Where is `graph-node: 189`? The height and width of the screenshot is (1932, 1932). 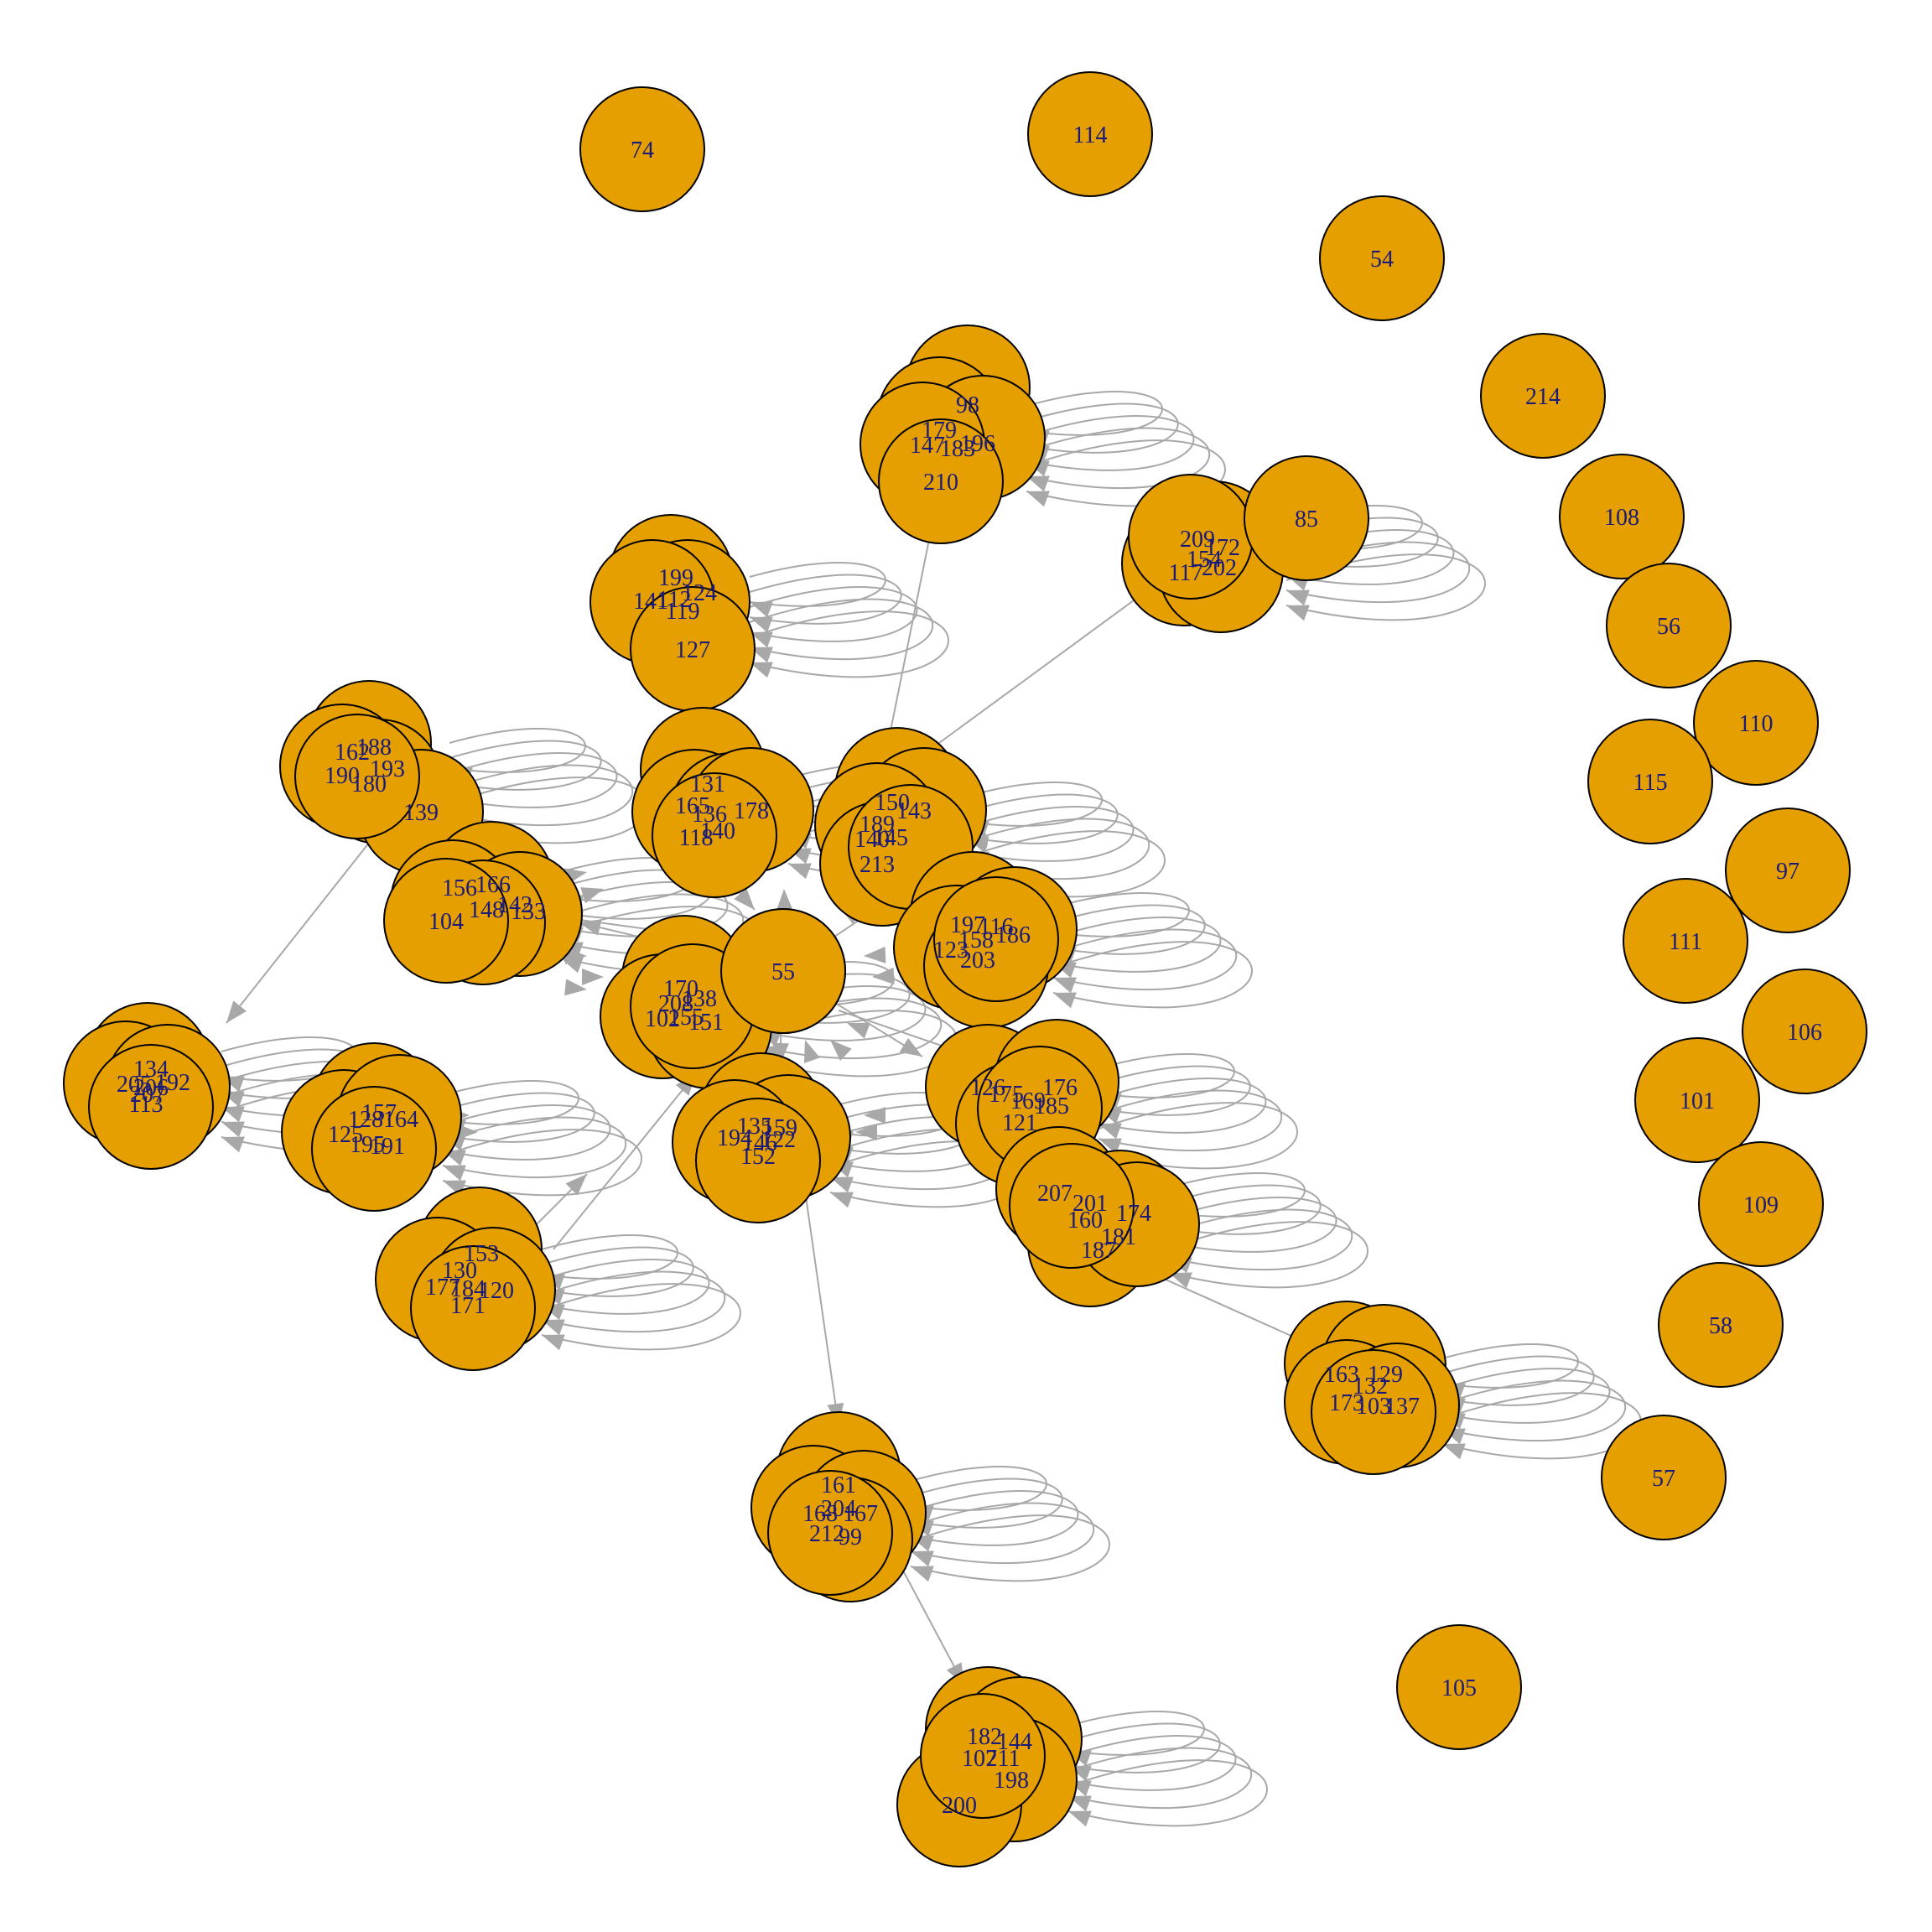 graph-node: 189 is located at coordinates (877, 825).